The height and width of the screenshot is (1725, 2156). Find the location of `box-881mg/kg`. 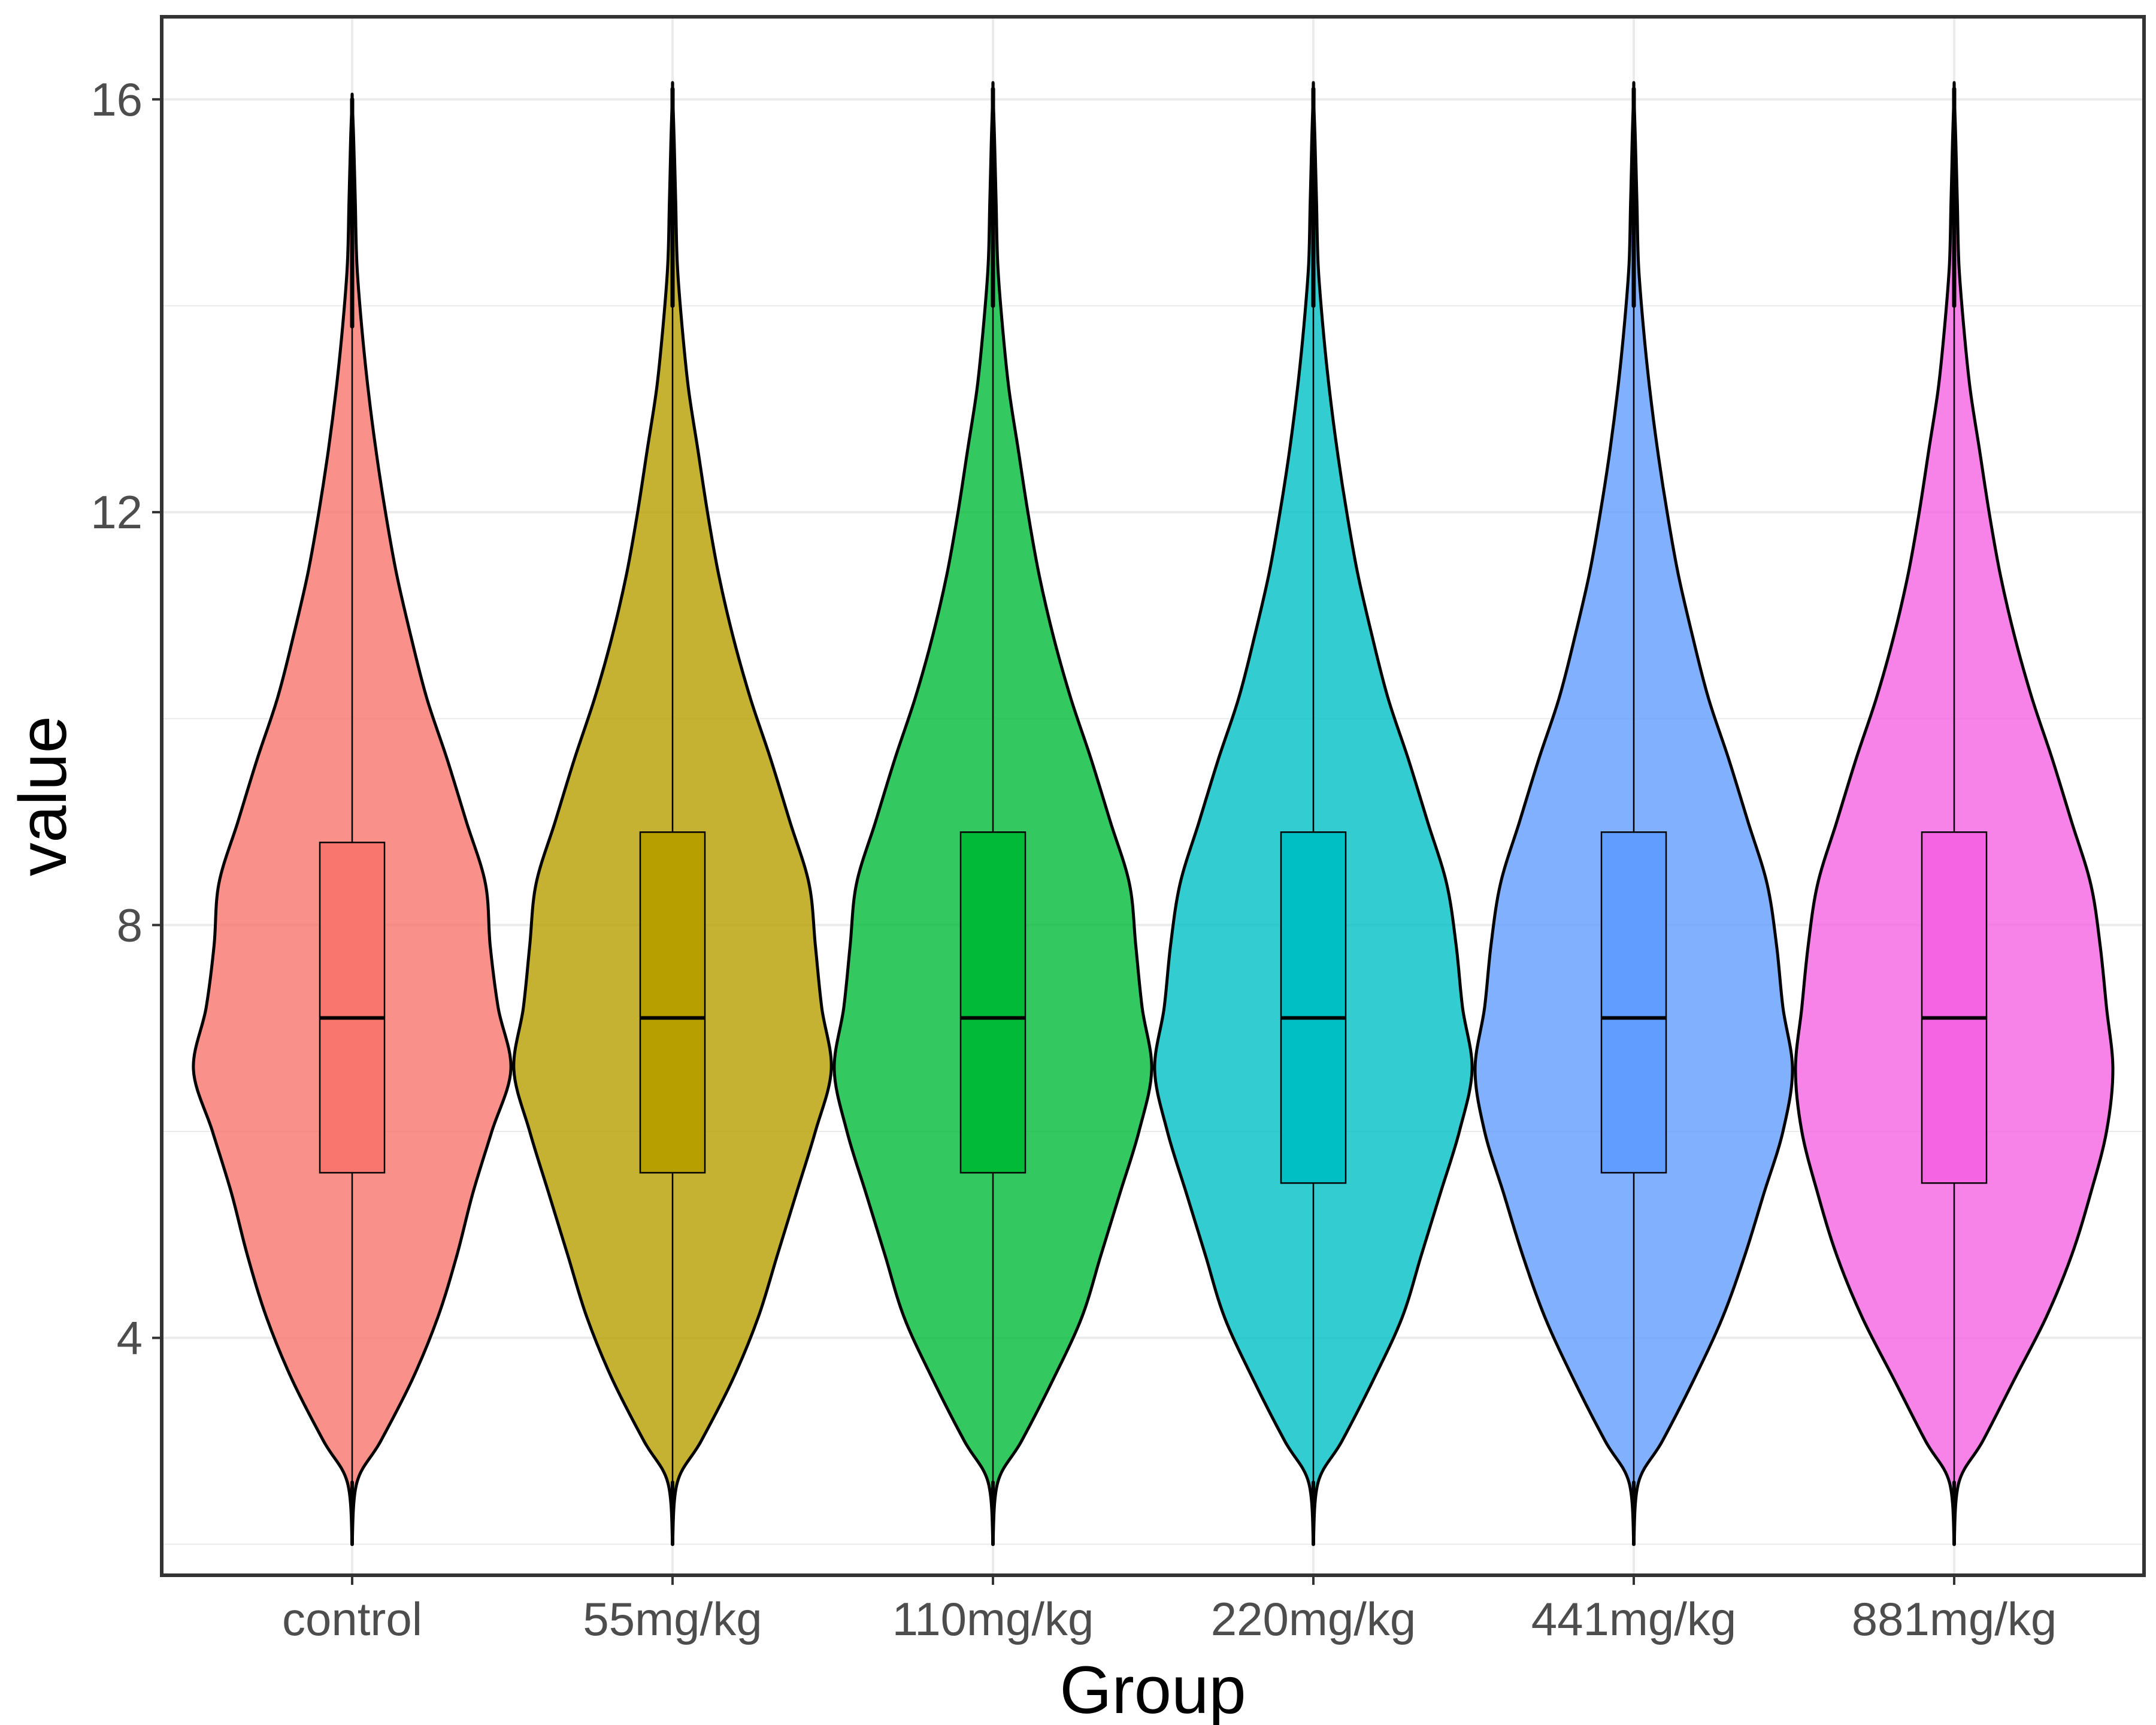

box-881mg/kg is located at coordinates (1955, 1007).